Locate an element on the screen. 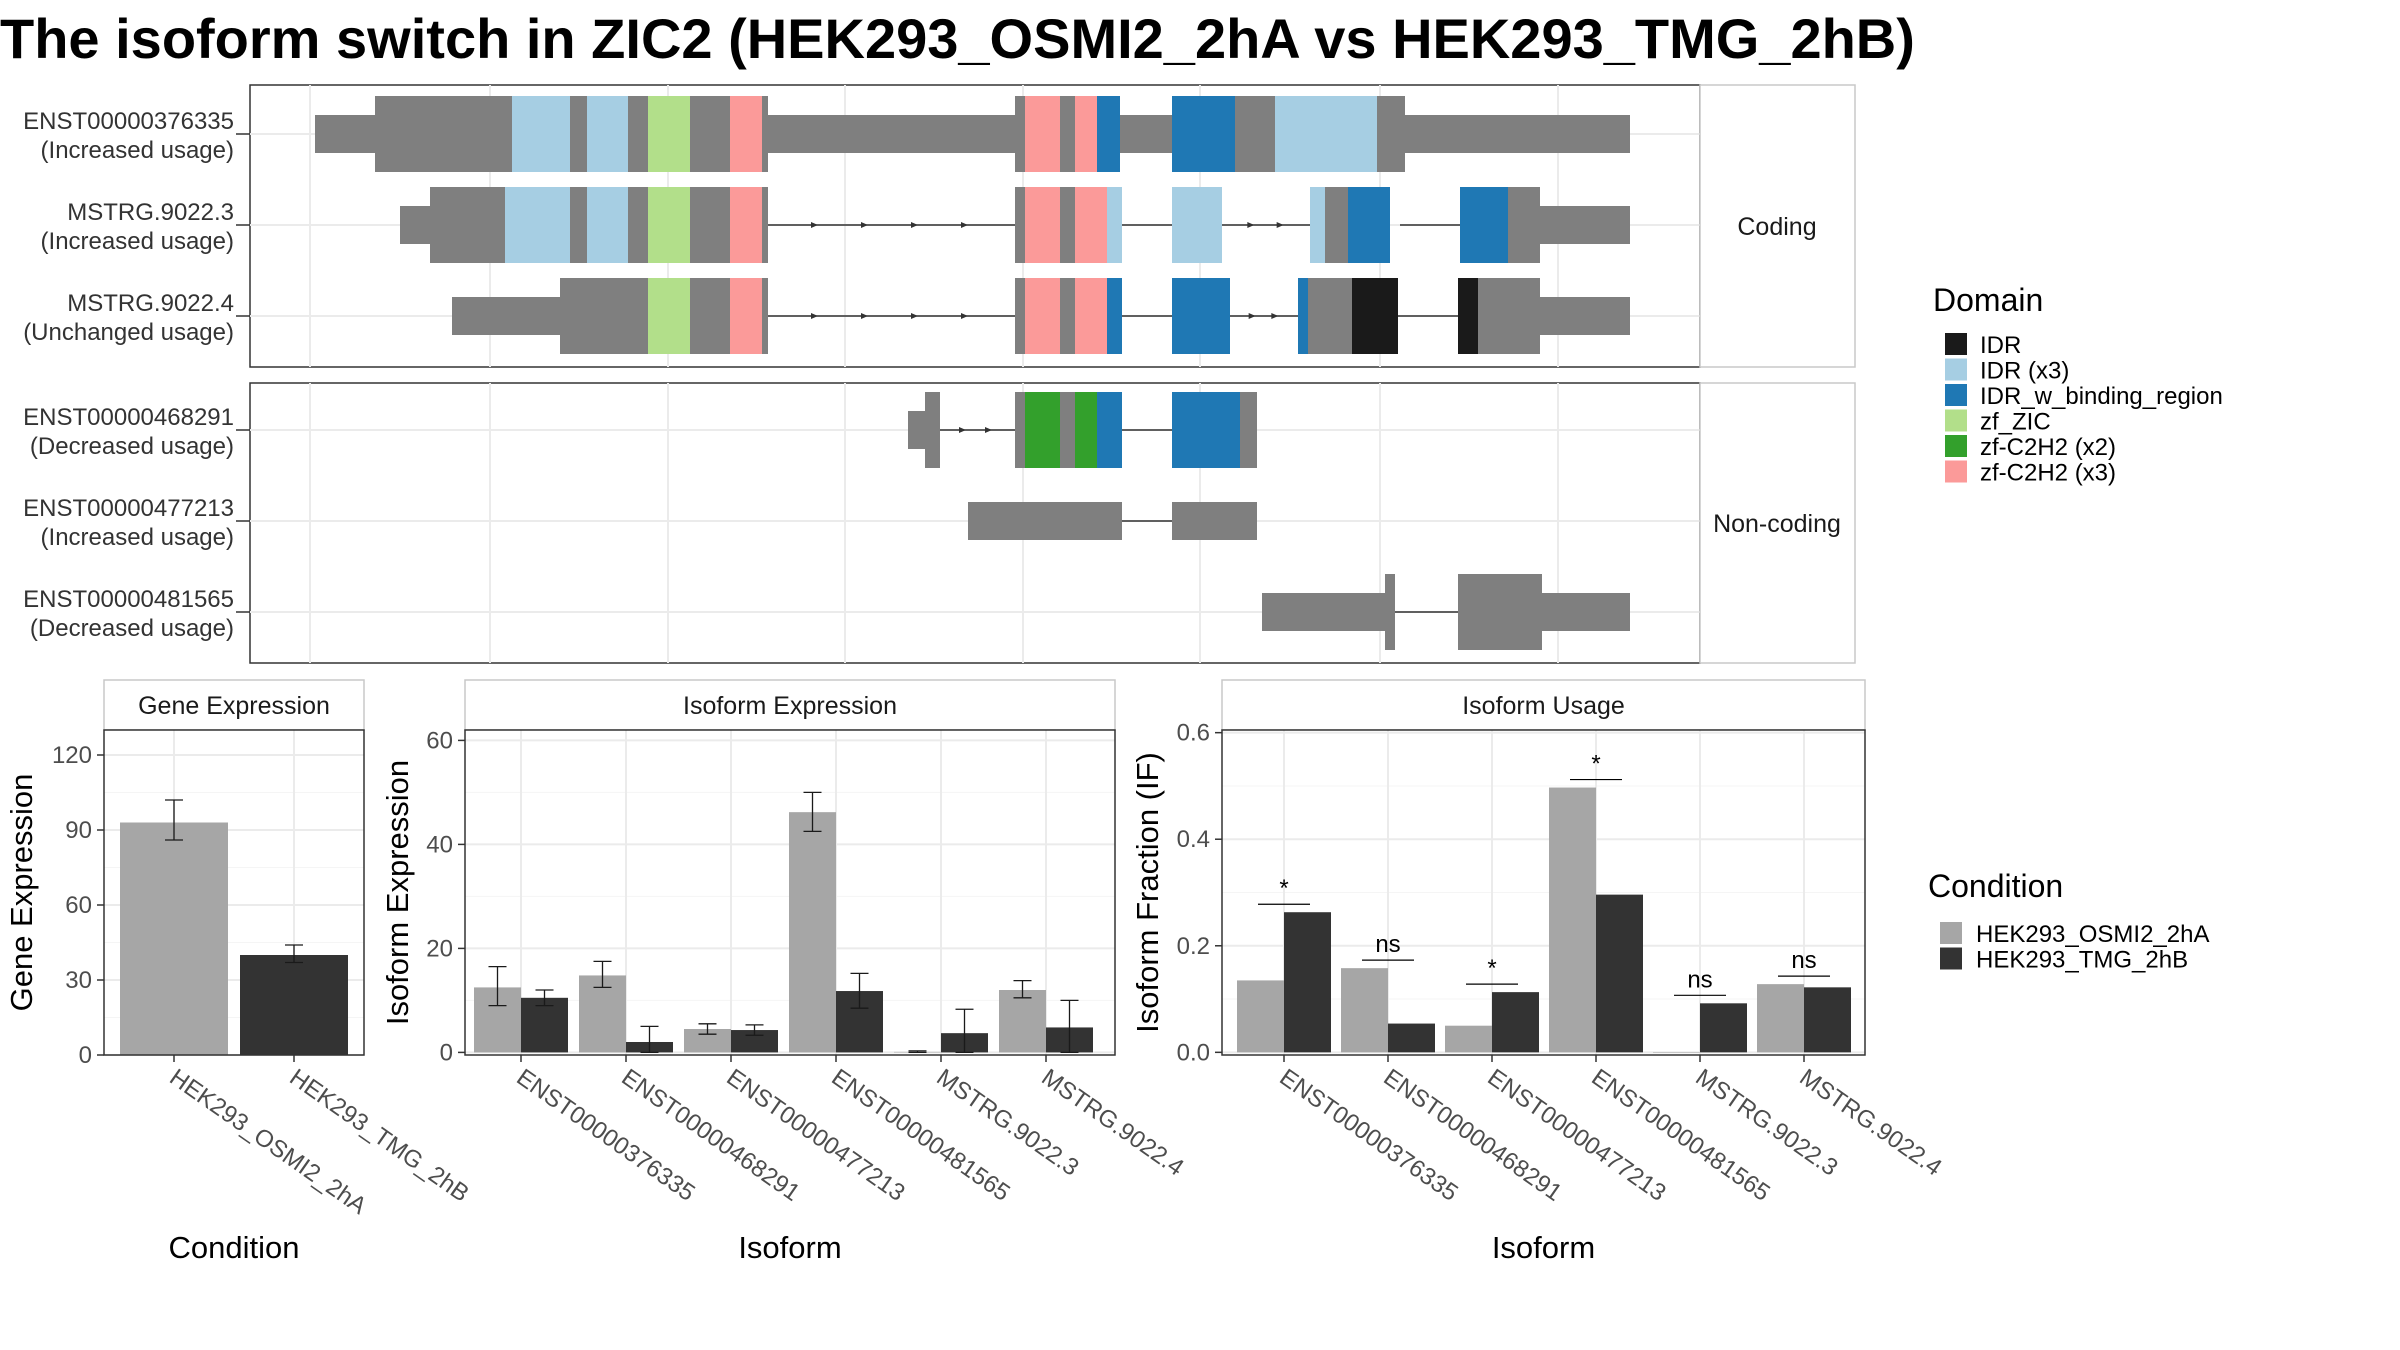  y-tick-label: 120 is located at coordinates (72, 755).